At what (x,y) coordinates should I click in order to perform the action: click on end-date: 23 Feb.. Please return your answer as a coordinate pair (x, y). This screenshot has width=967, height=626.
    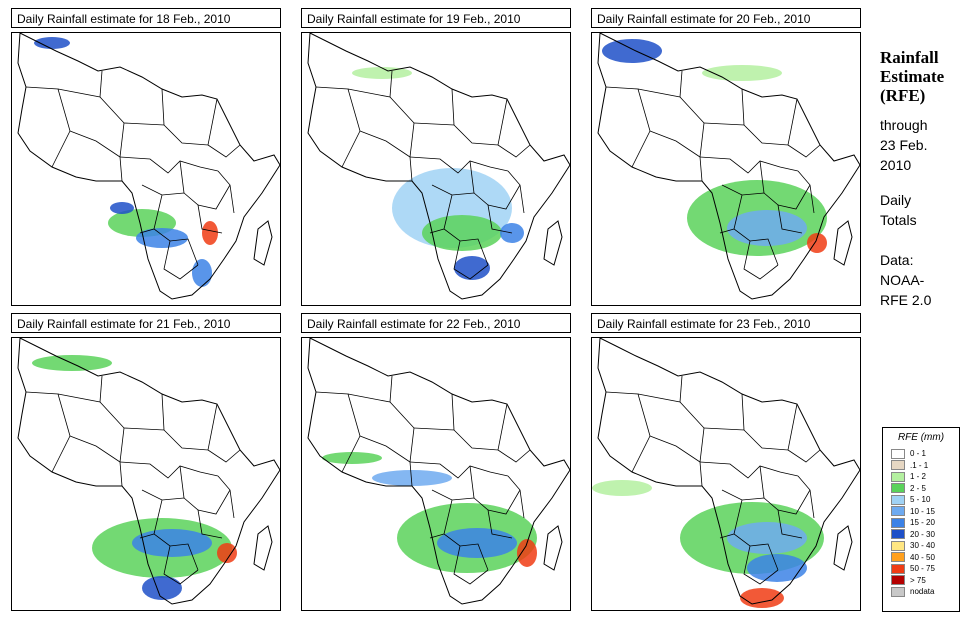
    Looking at the image, I should click on (904, 145).